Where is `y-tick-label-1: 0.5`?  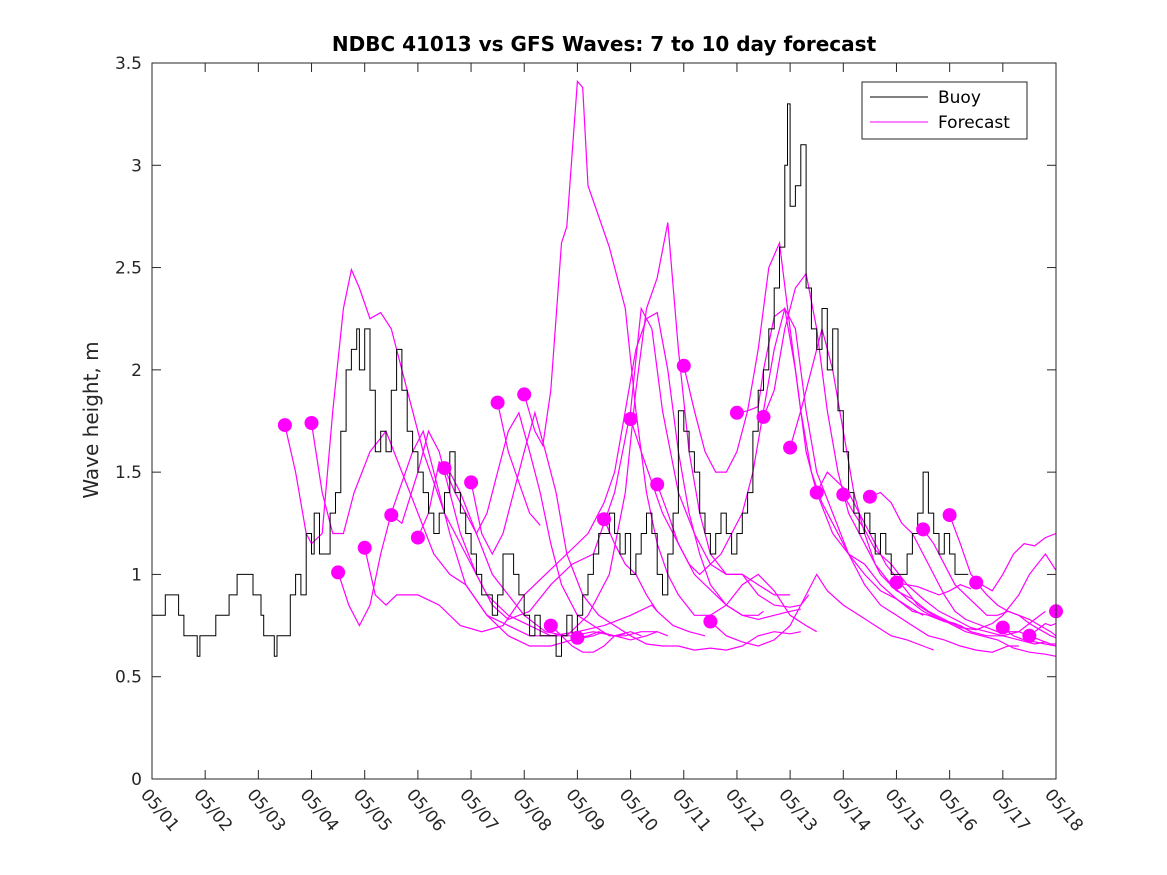 y-tick-label-1: 0.5 is located at coordinates (128, 678).